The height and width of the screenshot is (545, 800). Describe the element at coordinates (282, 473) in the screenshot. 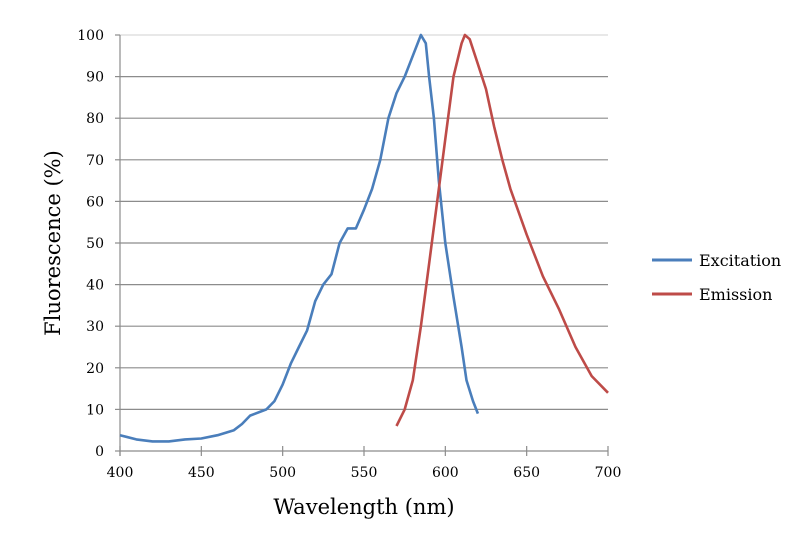

I see `x-tick-label: 500` at that location.